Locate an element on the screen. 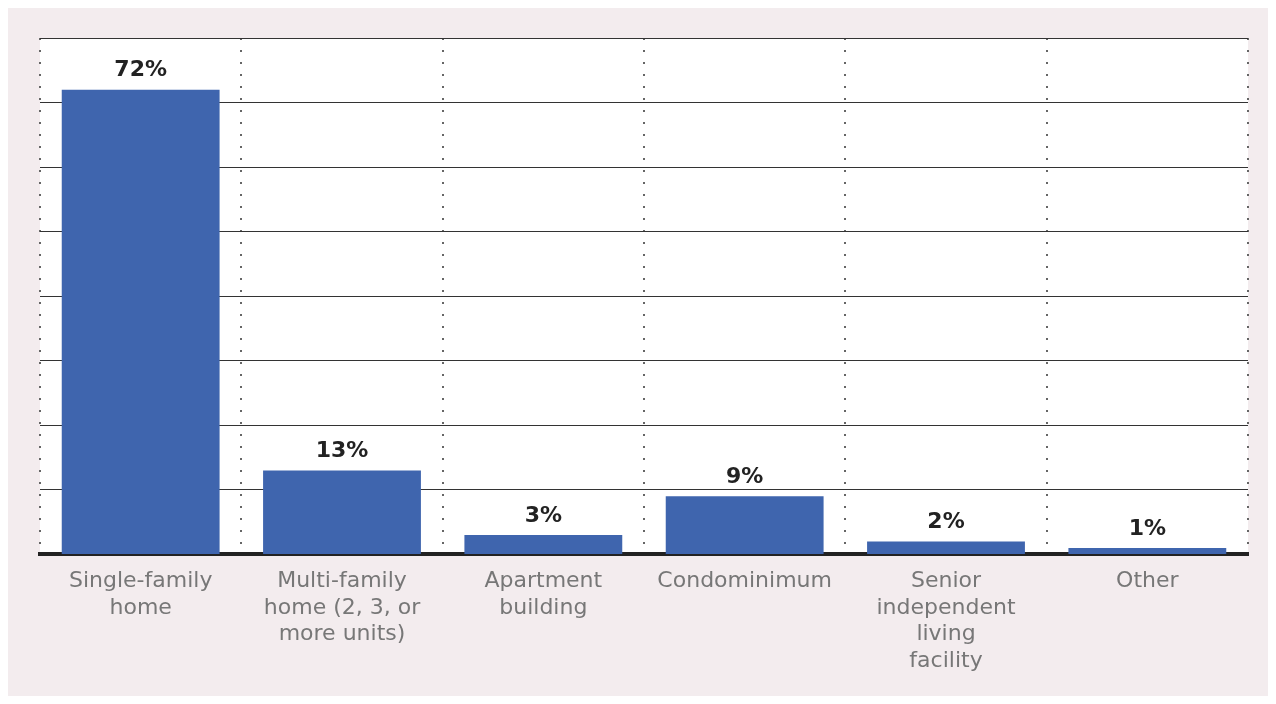 Image resolution: width=1276 pixels, height=704 pixels. x-tick-label: Single-family home is located at coordinates (140, 593).